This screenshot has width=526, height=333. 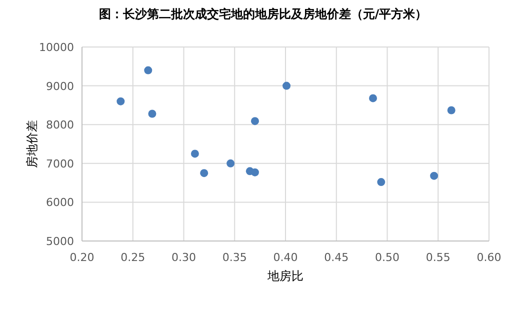 I want to click on y-tick-label: 7000, so click(x=60, y=163).